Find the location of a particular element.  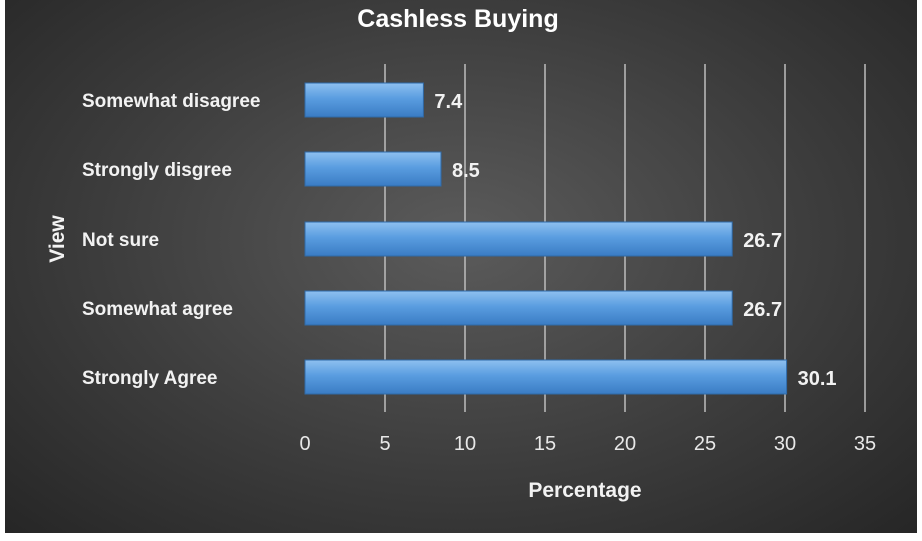

category-label: Strongly disgree is located at coordinates (157, 170).